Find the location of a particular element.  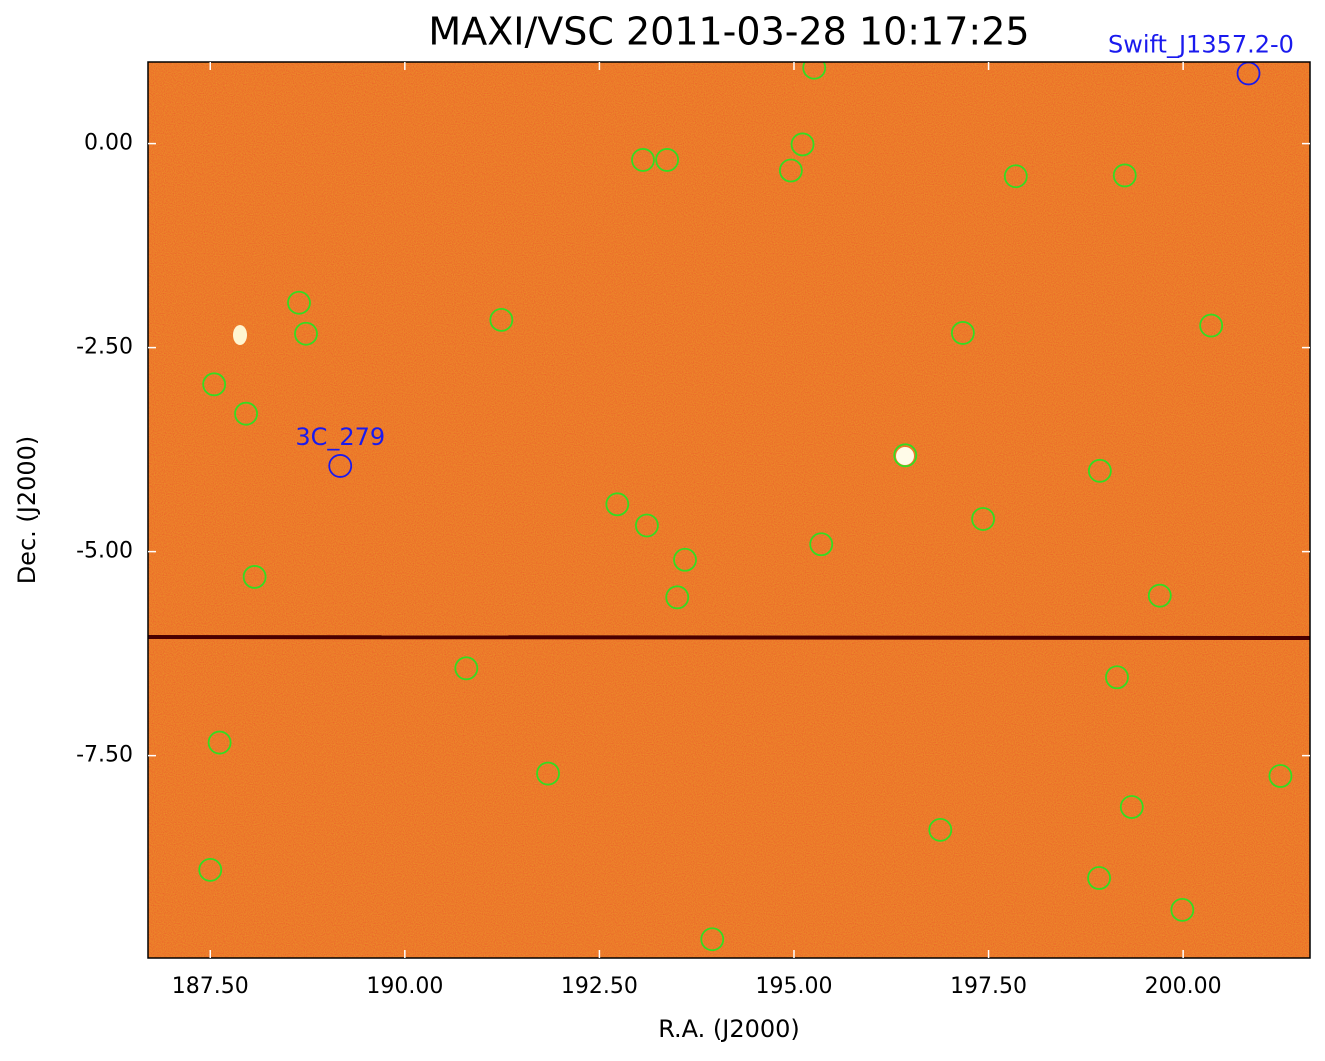

y-tick-label: 0.00 is located at coordinates (108, 143).